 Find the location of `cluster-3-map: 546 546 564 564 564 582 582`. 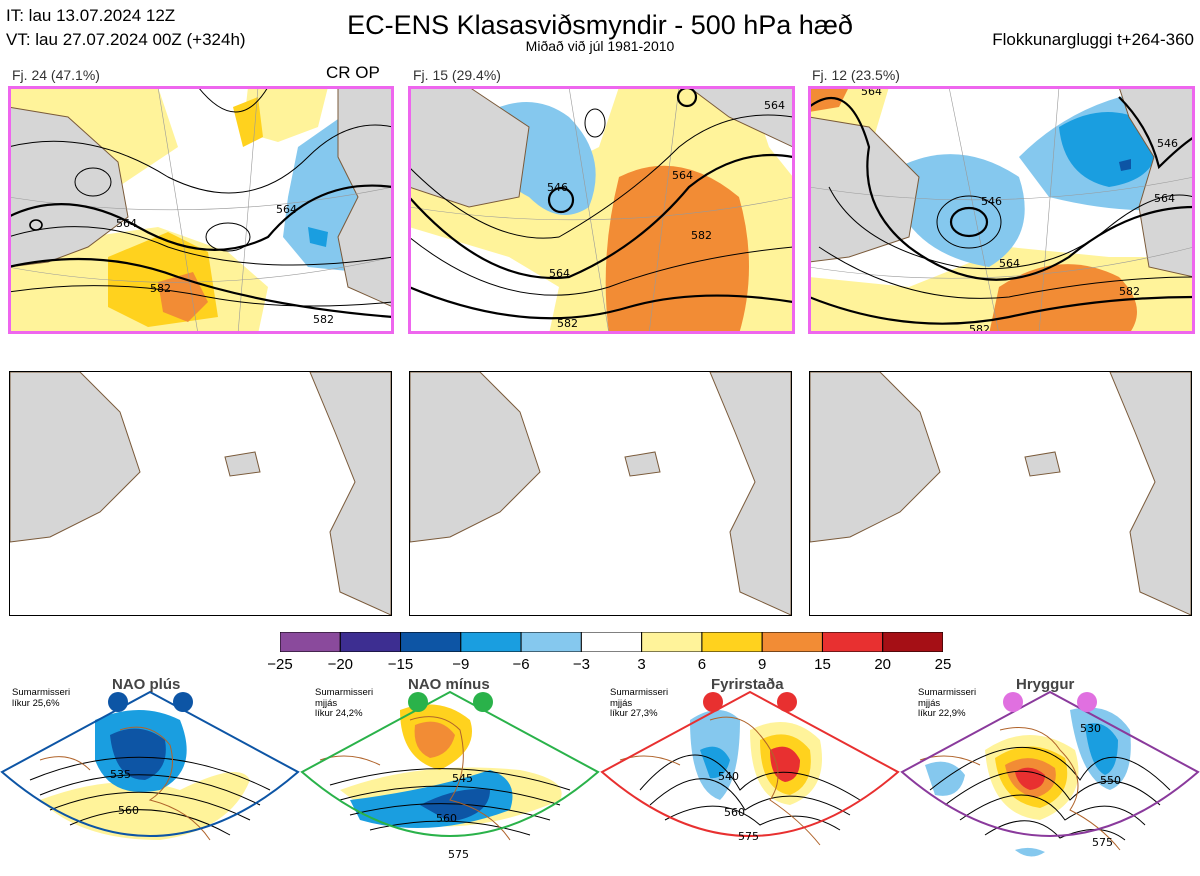

cluster-3-map: 546 546 564 564 564 582 582 is located at coordinates (1001, 210).